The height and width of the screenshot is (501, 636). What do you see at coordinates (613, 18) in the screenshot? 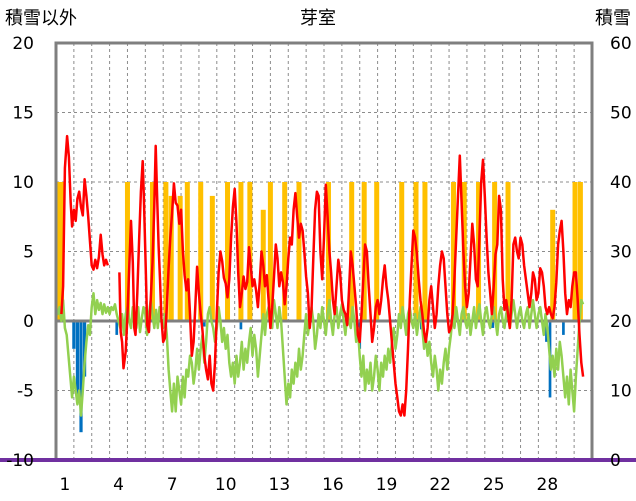
I see `right-axis-label: 積雪` at bounding box center [613, 18].